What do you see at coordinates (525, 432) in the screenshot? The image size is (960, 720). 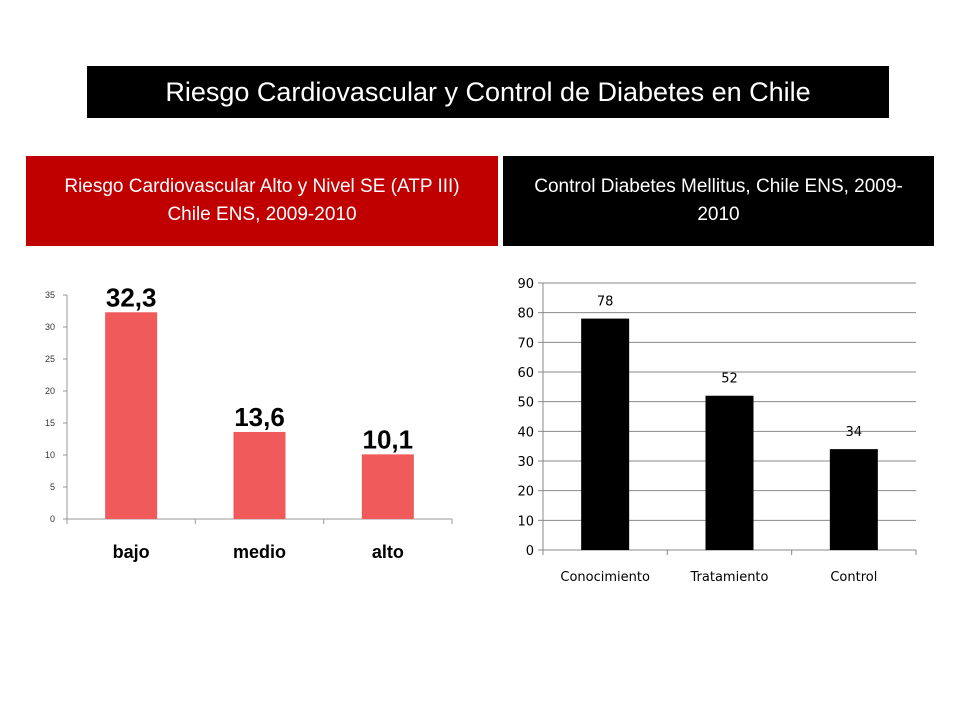 I see `y-tick-label: 40` at bounding box center [525, 432].